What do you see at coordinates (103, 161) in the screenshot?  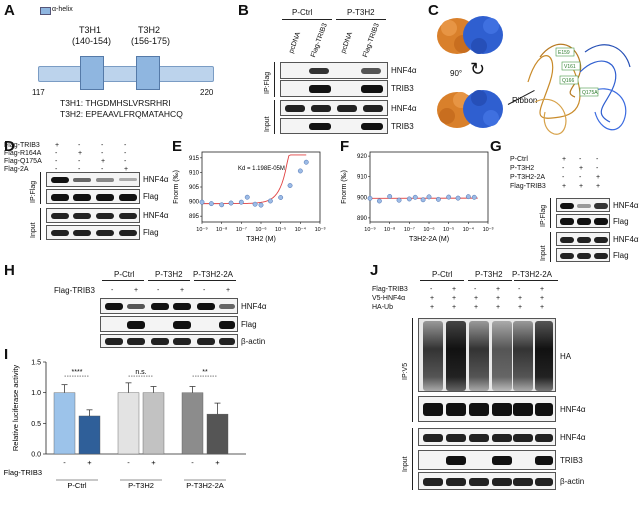 I see `d-sign-2-2: +` at bounding box center [103, 161].